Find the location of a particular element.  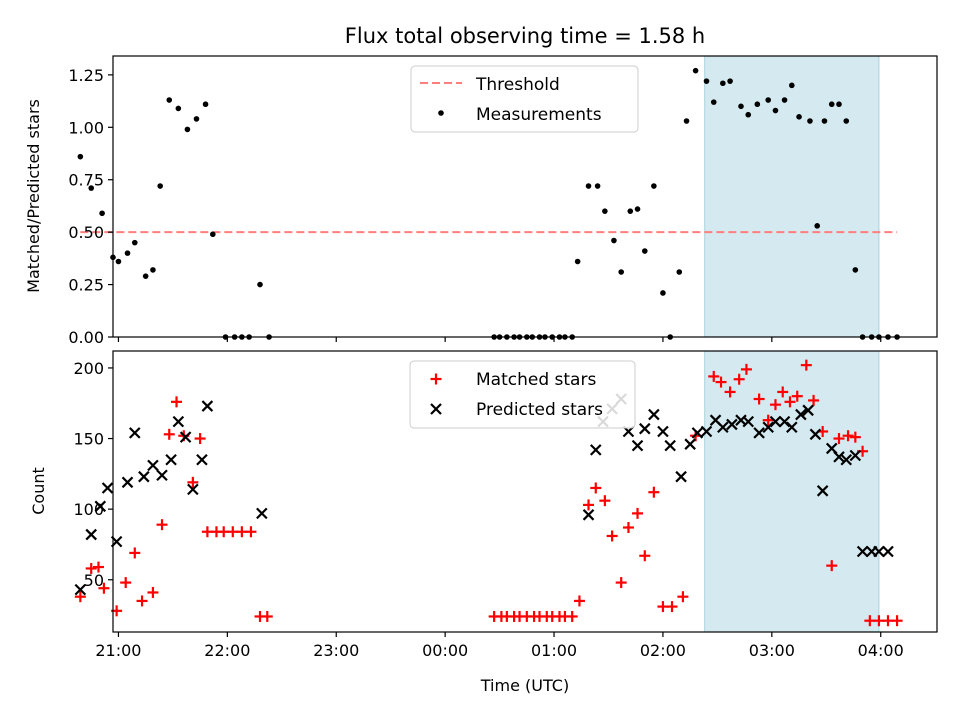

threshold-legend-label: Threshold is located at coordinates (517, 85).